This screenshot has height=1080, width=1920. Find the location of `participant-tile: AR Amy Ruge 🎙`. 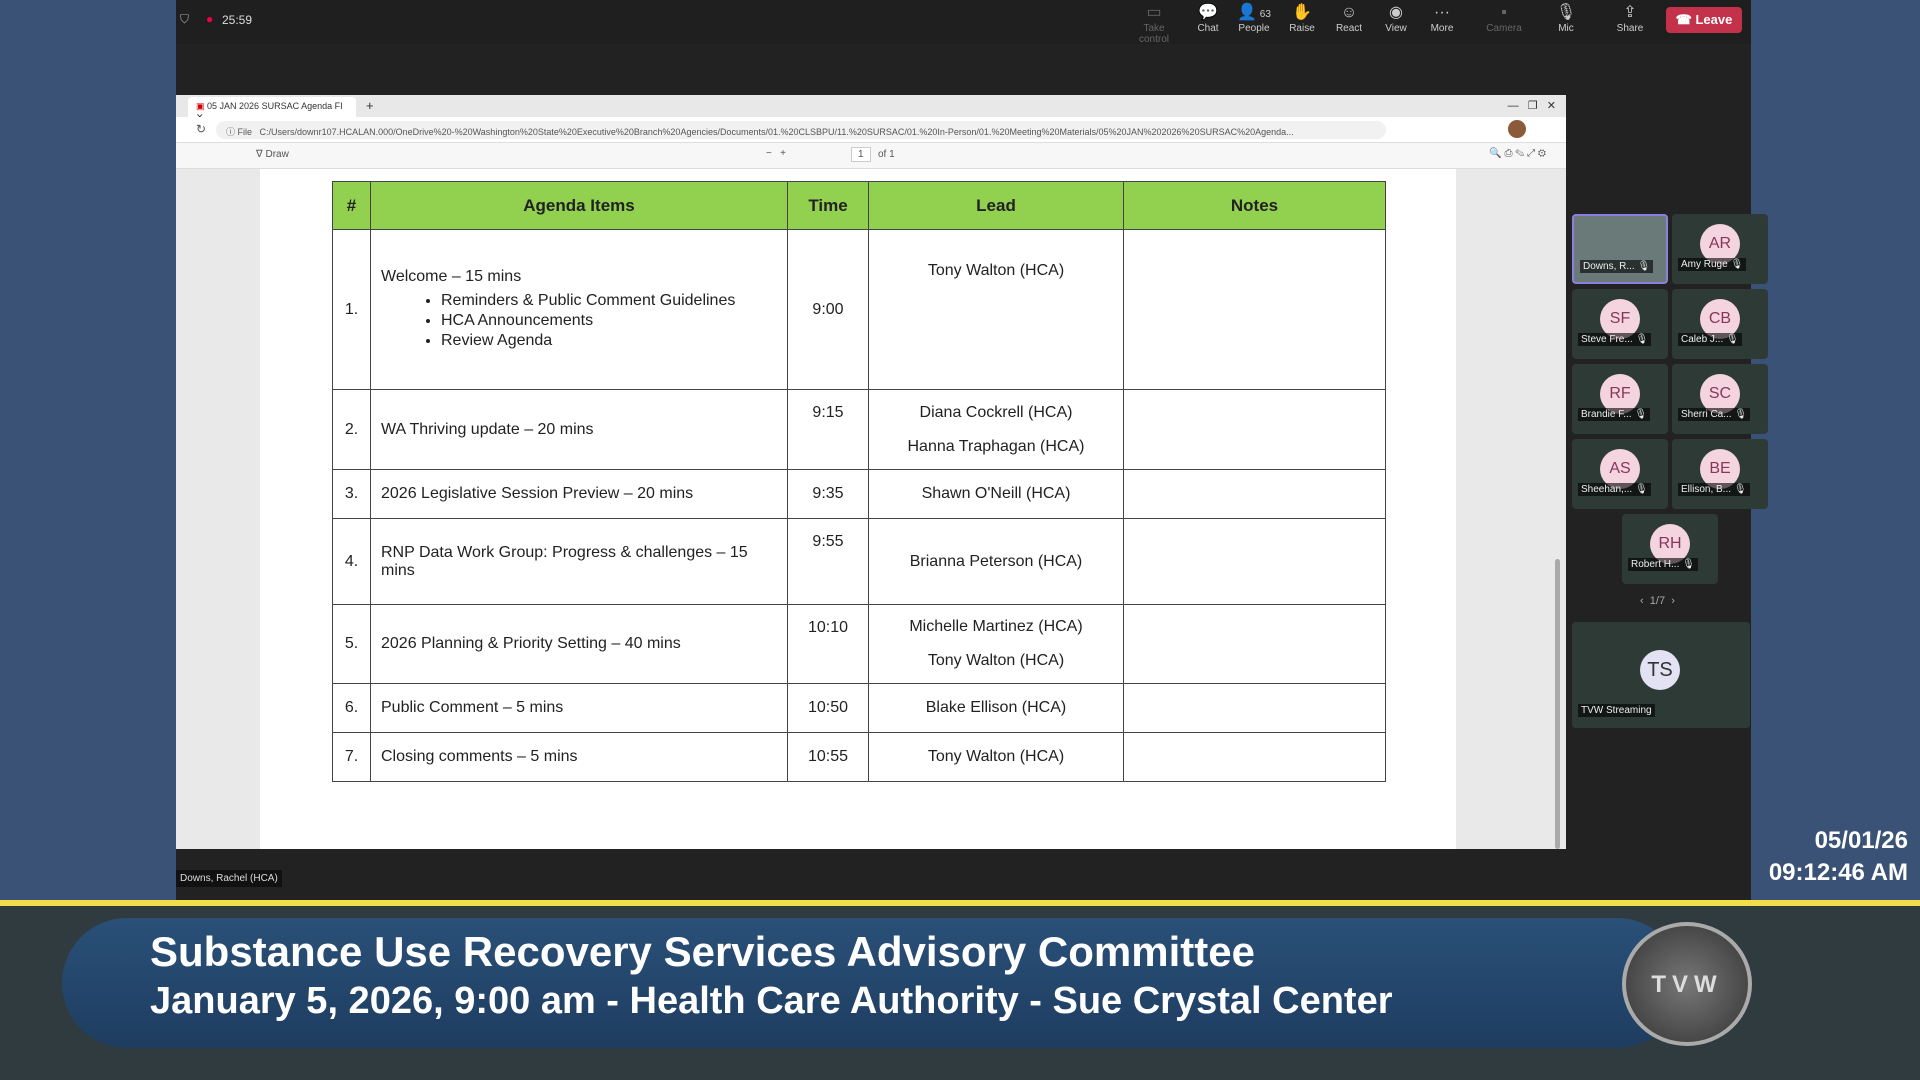

participant-tile: AR Amy Ruge 🎙 is located at coordinates (1720, 249).